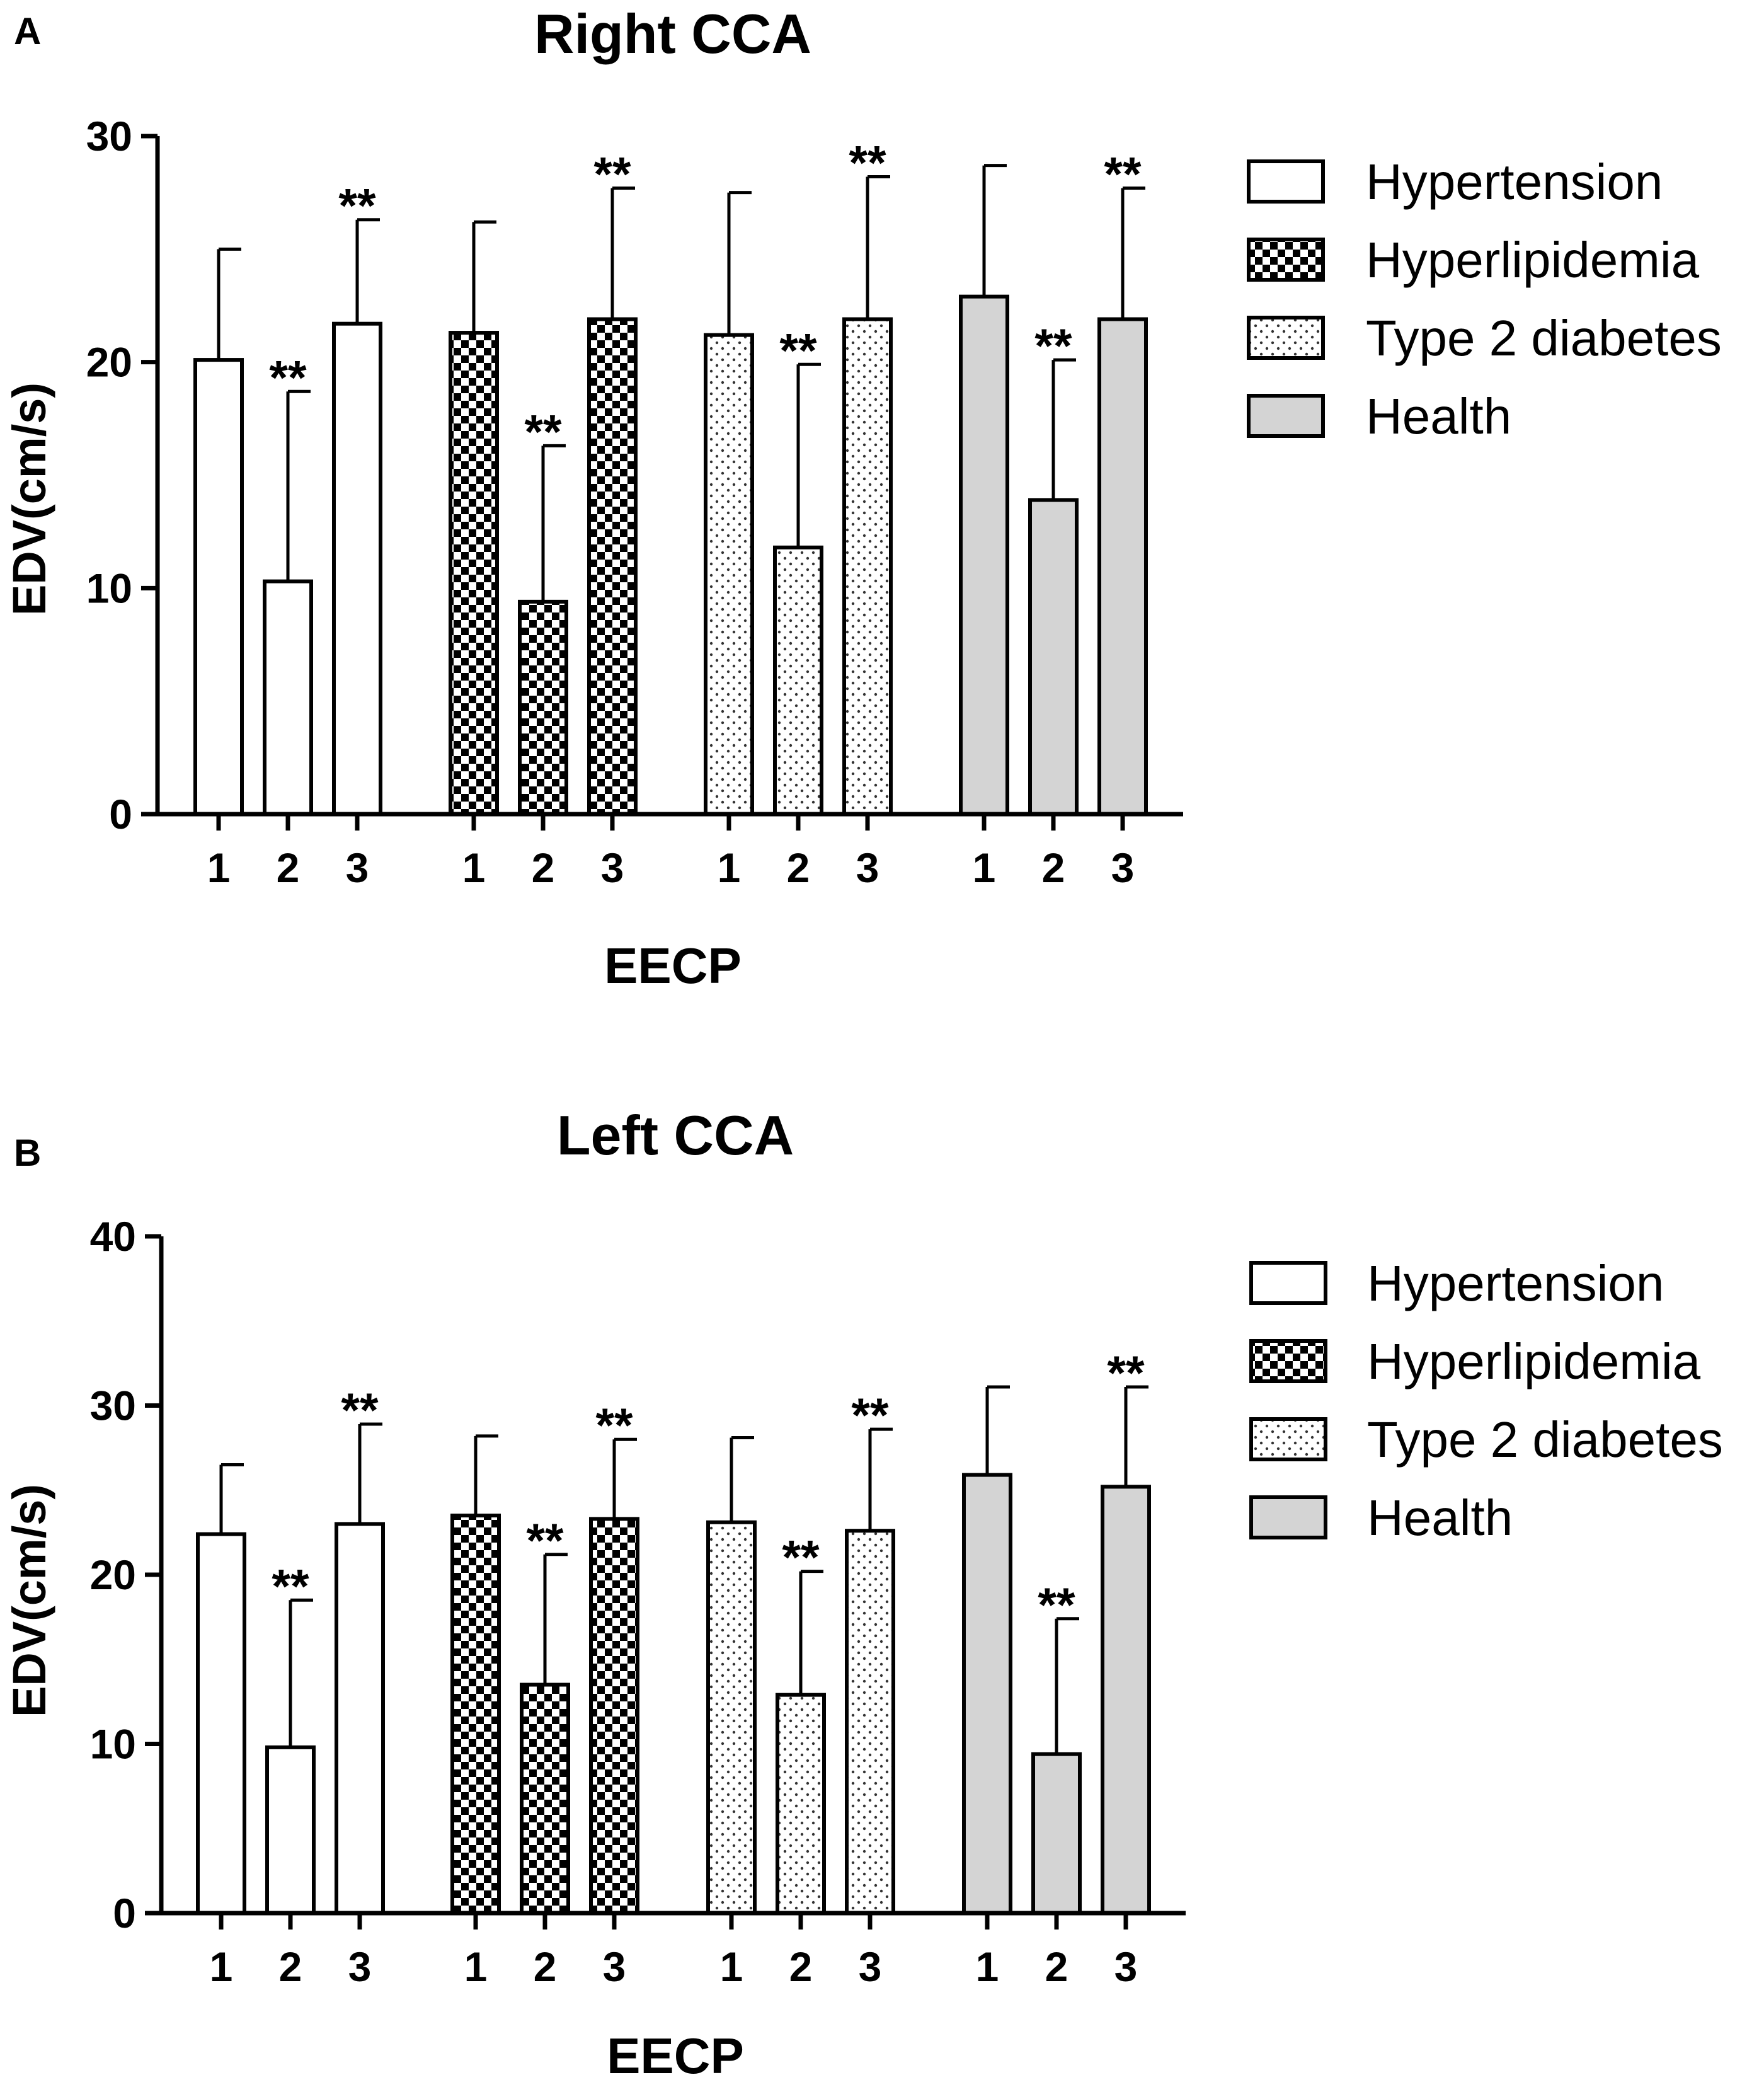 The height and width of the screenshot is (2082, 1764). I want to click on panel-a-health-3-x-tick-label: 3, so click(1123, 867).